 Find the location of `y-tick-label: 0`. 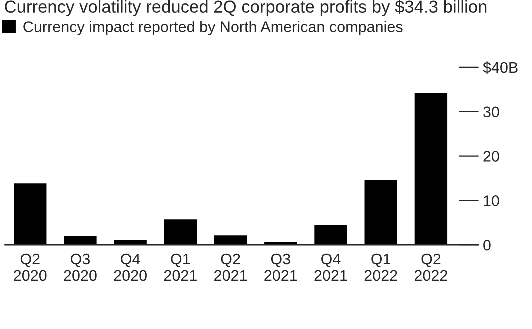

y-tick-label: 0 is located at coordinates (487, 245).